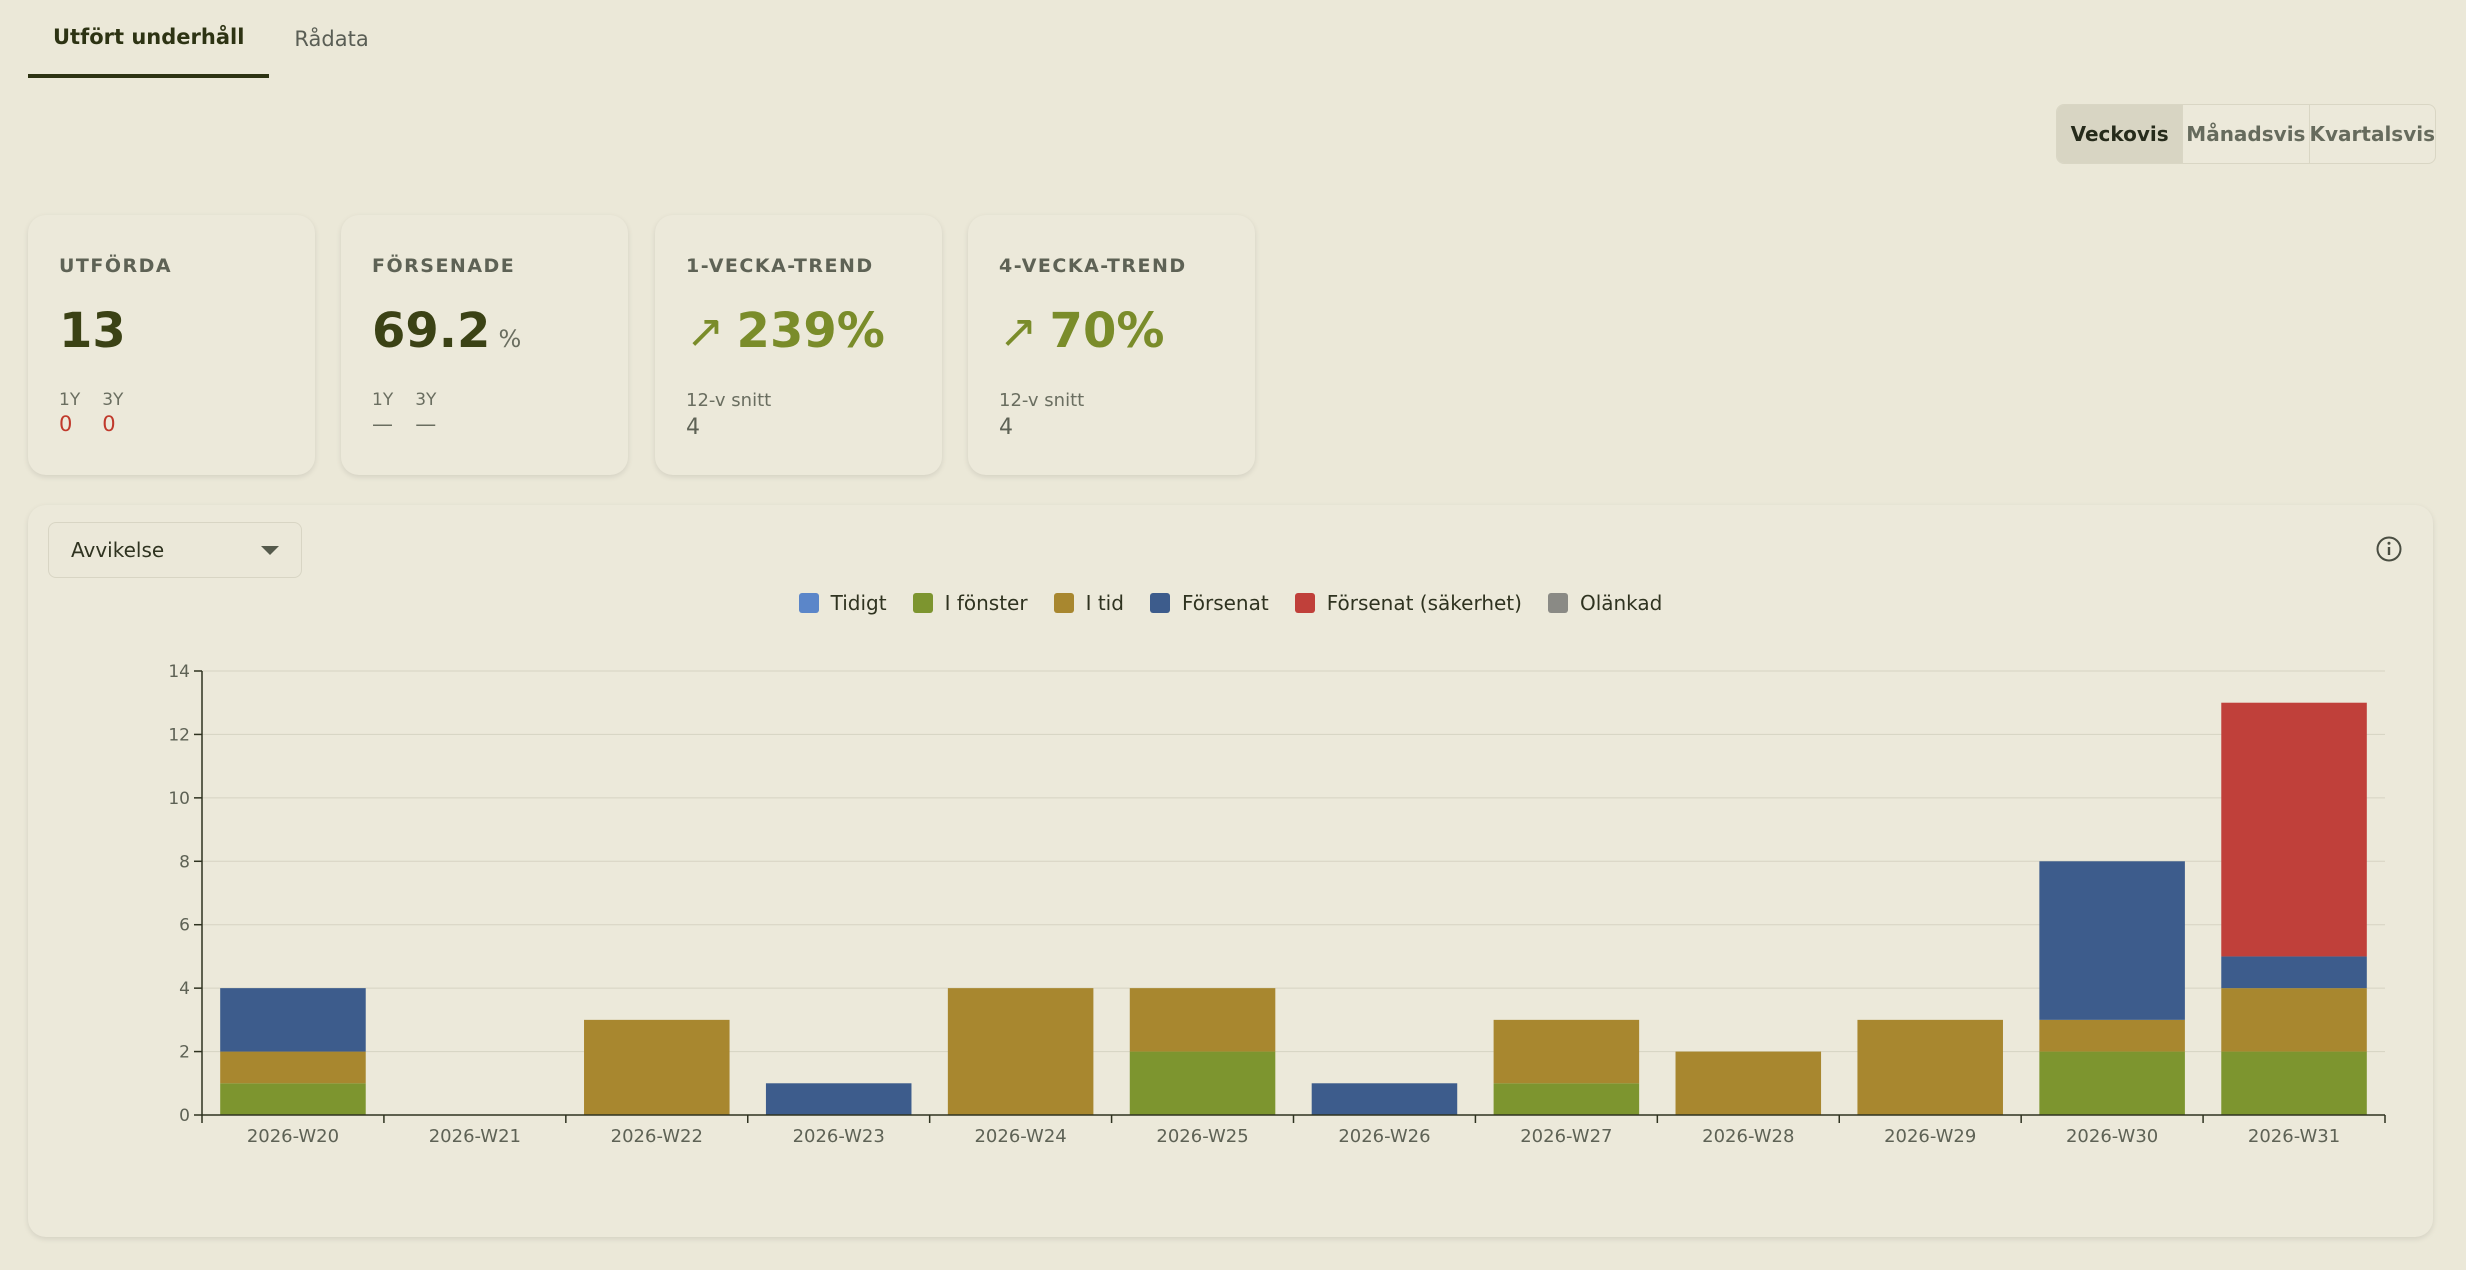 This screenshot has height=1270, width=2466. What do you see at coordinates (1621, 603) in the screenshot?
I see `legend-label: Olänkad` at bounding box center [1621, 603].